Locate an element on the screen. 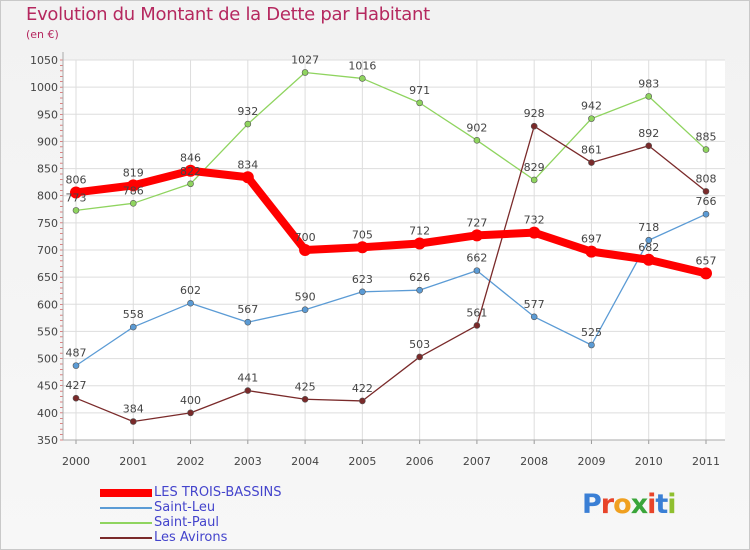 The width and height of the screenshot is (750, 550). data-label: 427 is located at coordinates (76, 385).